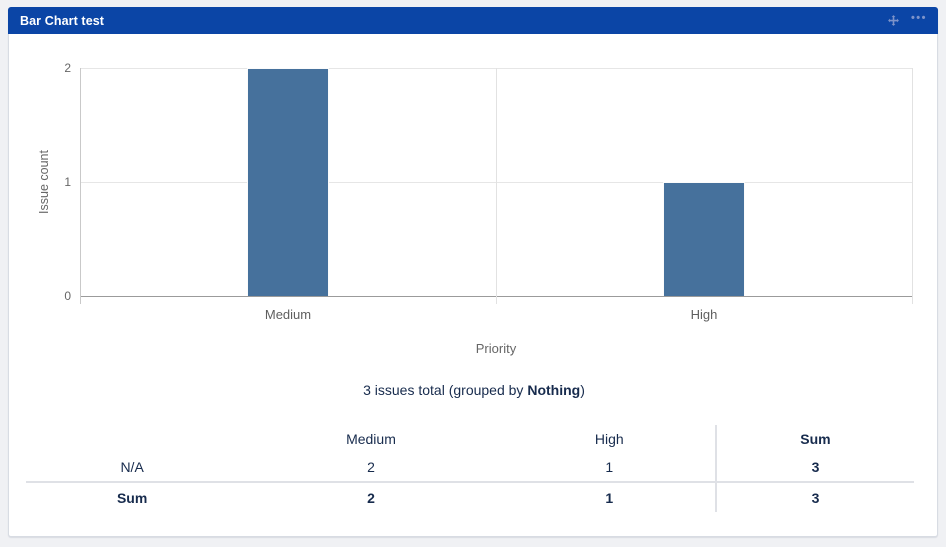 Image resolution: width=946 pixels, height=547 pixels. Describe the element at coordinates (582, 390) in the screenshot. I see `summary-suffix: )` at that location.